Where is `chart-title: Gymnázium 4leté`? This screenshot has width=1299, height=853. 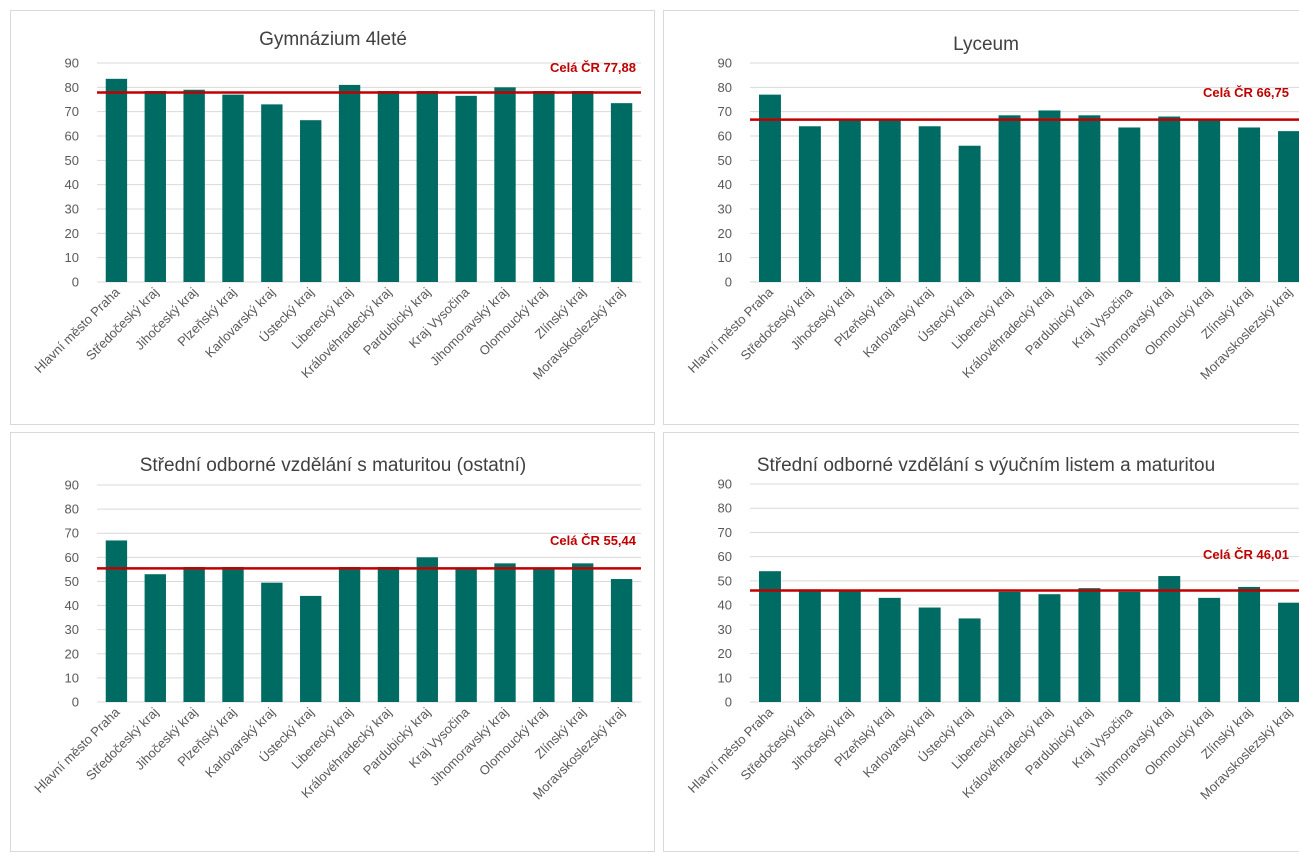 chart-title: Gymnázium 4leté is located at coordinates (333, 39).